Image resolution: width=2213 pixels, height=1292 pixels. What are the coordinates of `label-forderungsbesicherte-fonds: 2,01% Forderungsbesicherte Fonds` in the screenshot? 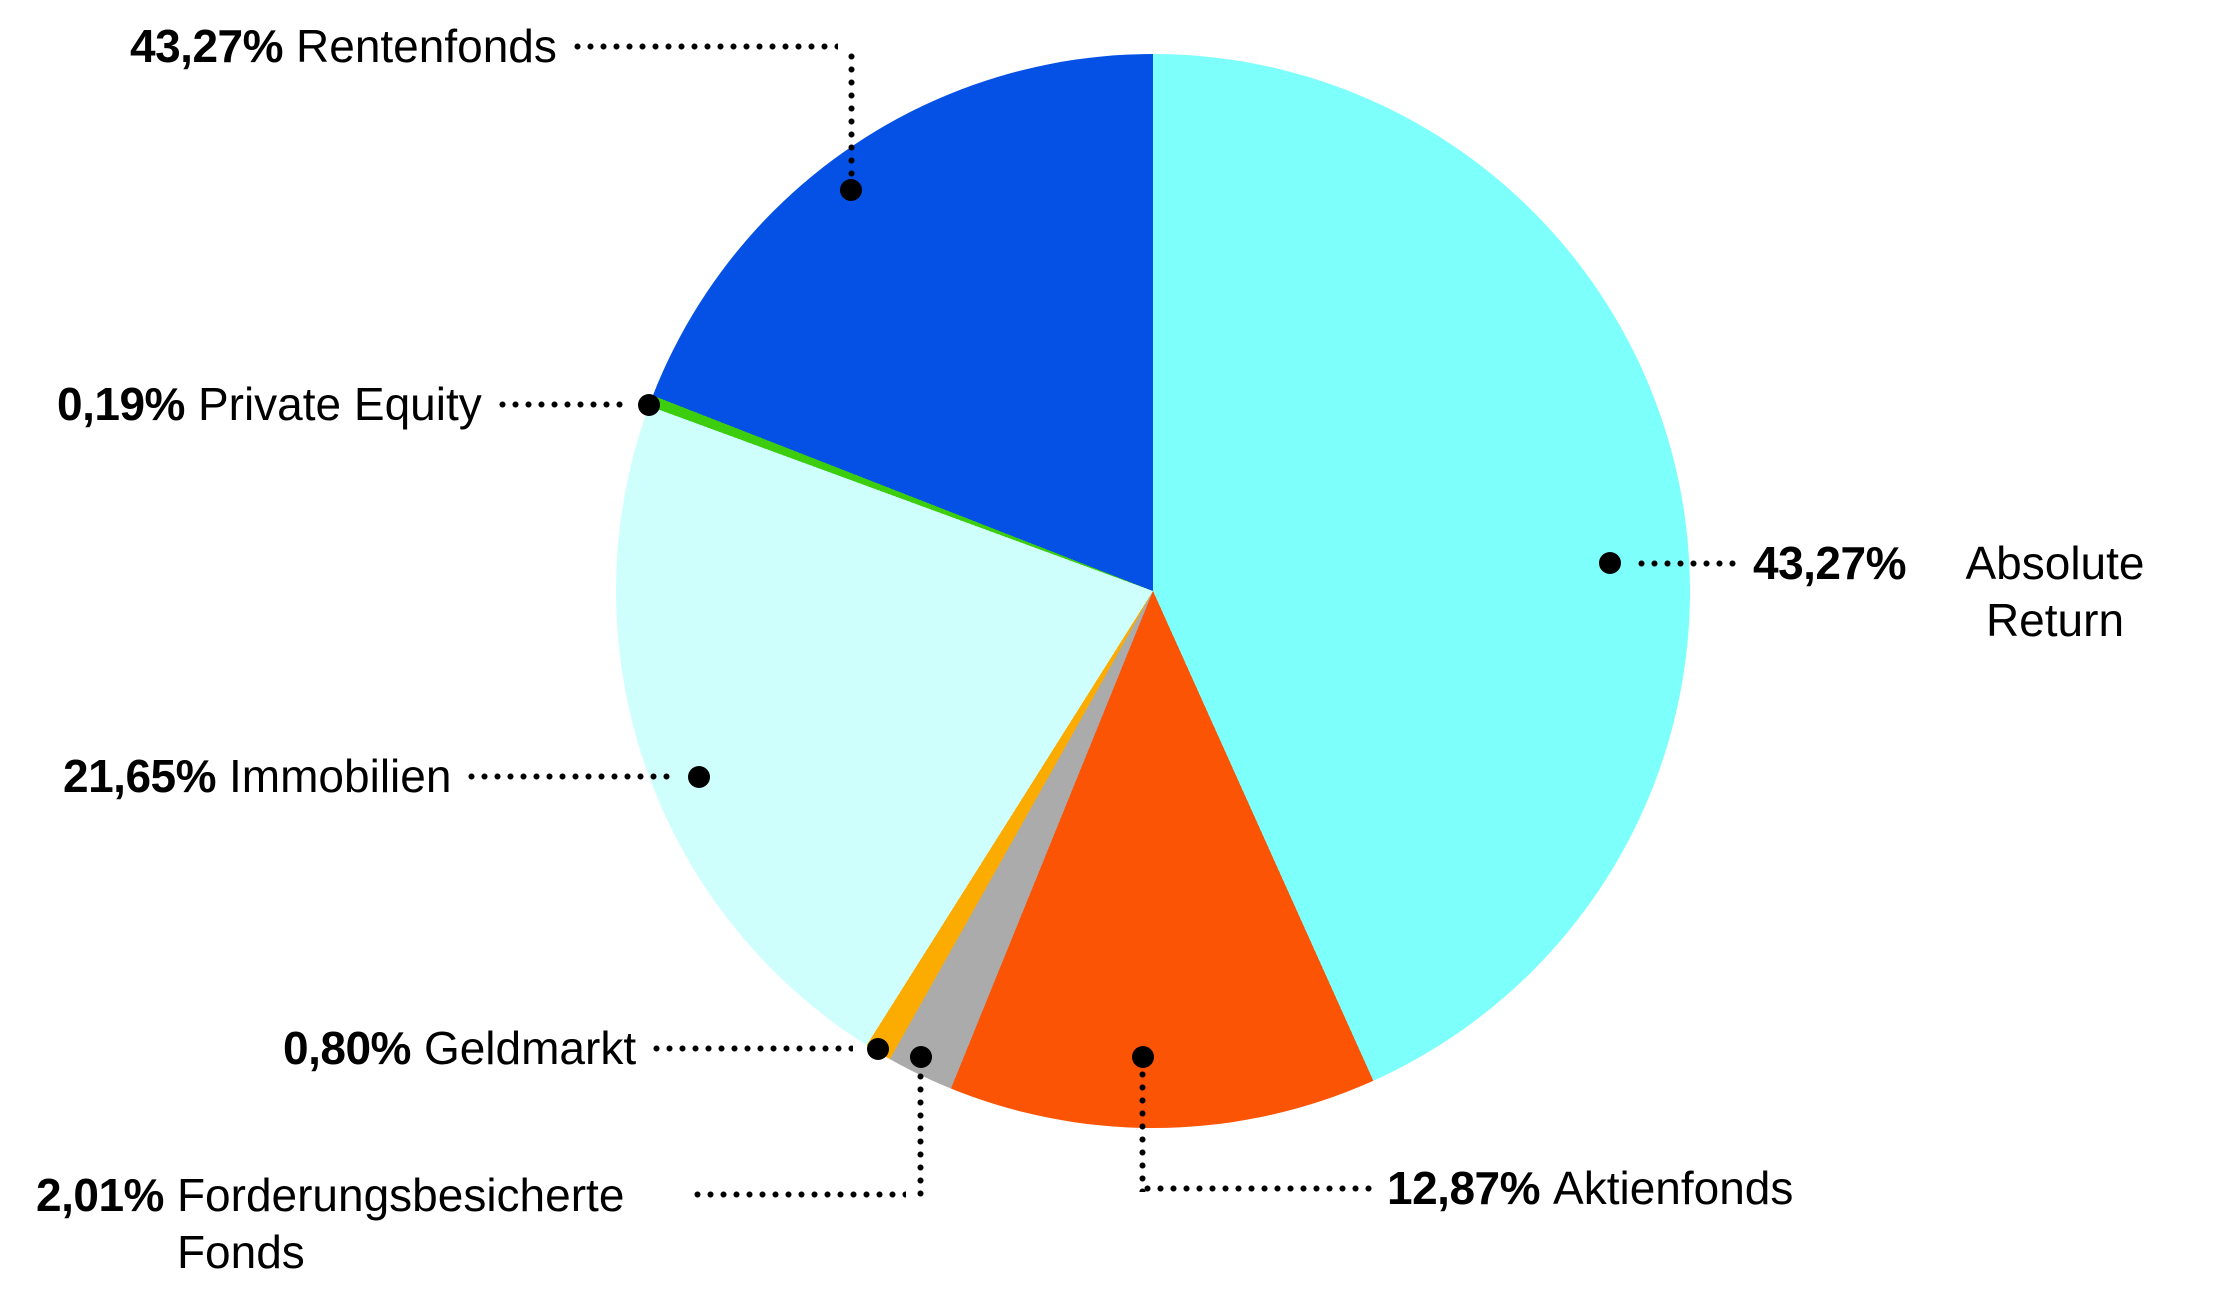 It's located at (478, 1224).